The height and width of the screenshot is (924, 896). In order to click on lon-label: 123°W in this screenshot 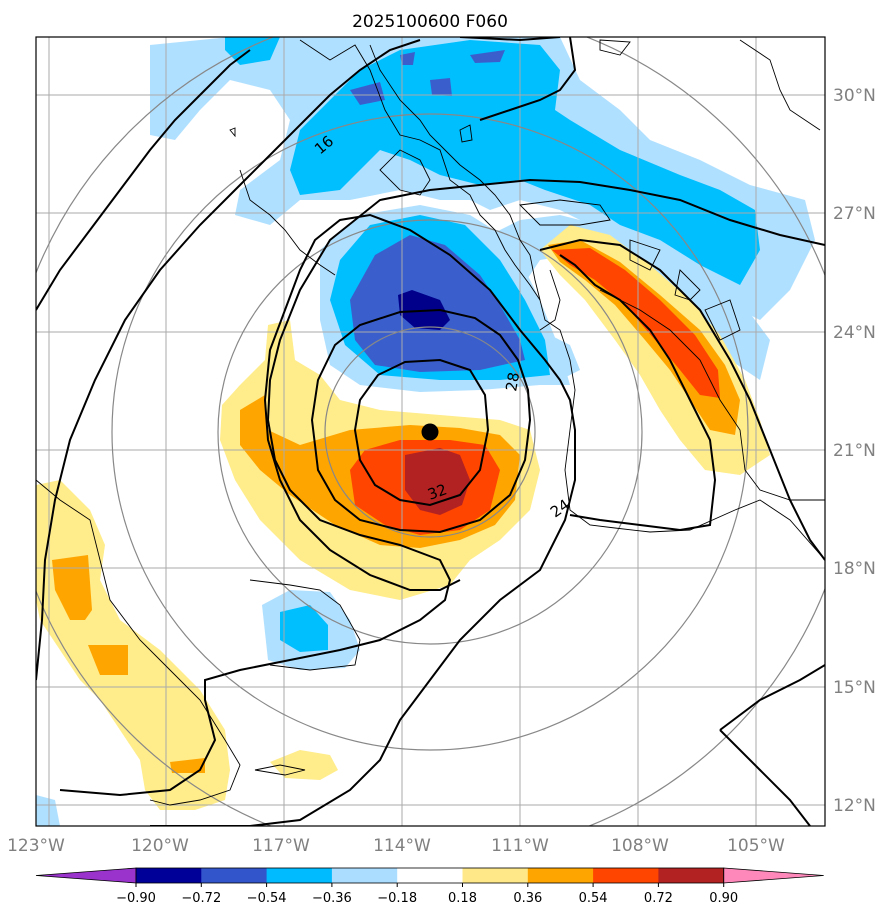, I will do `click(36, 846)`.